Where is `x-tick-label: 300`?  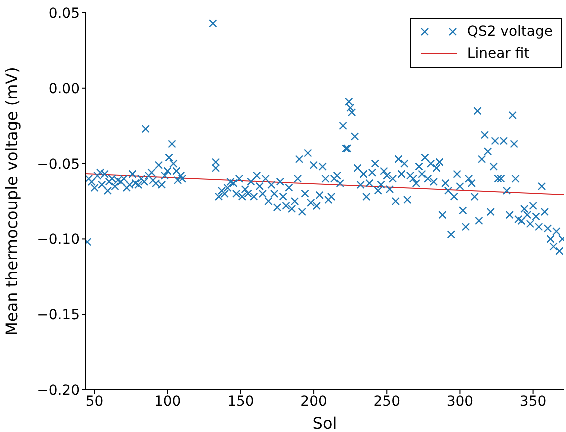
x-tick-label: 300 is located at coordinates (460, 402).